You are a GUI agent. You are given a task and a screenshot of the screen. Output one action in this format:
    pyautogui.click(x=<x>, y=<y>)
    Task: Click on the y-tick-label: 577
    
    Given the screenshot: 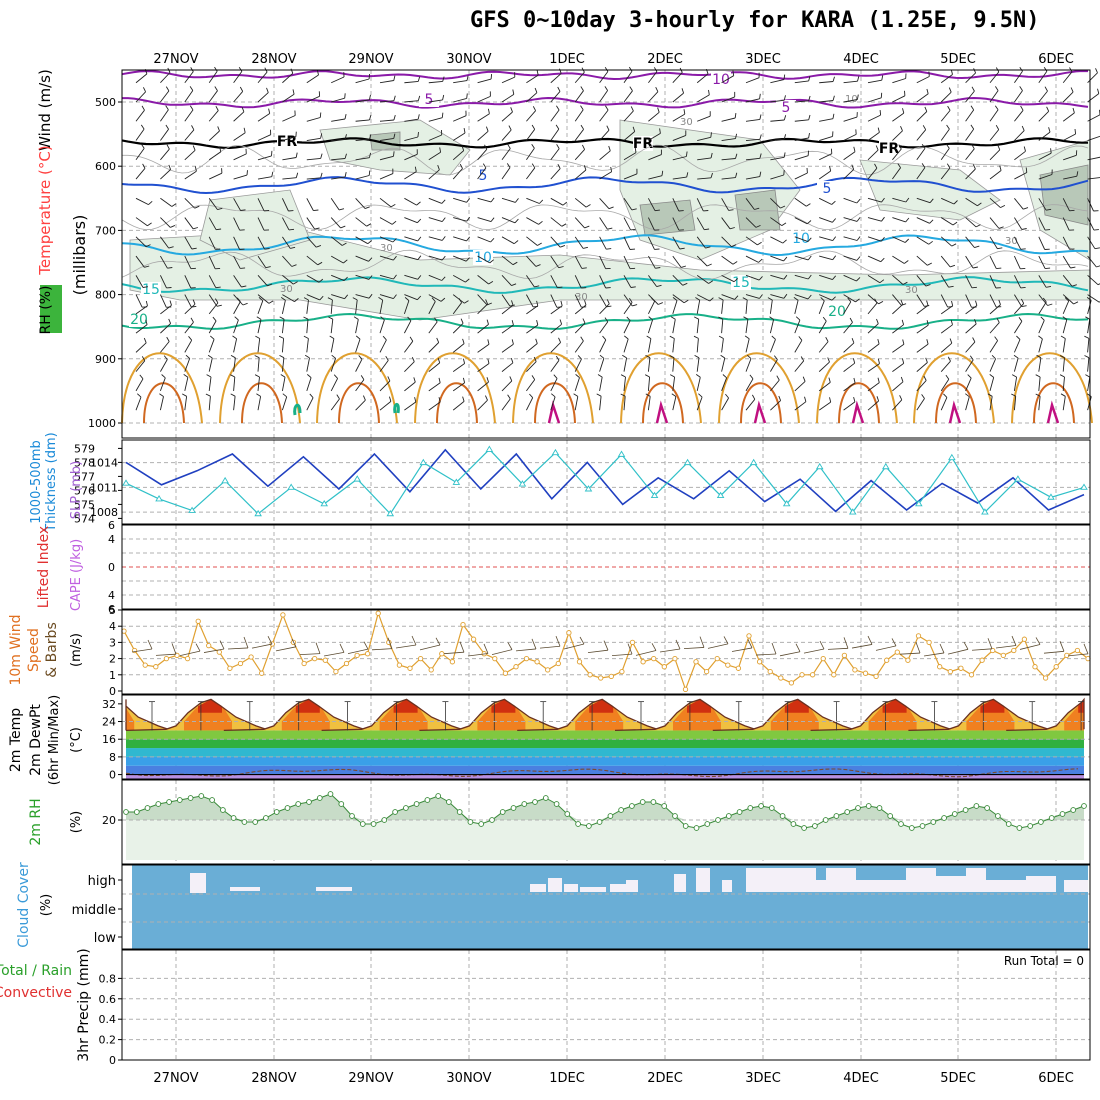 What is the action you would take?
    pyautogui.click(x=84, y=476)
    